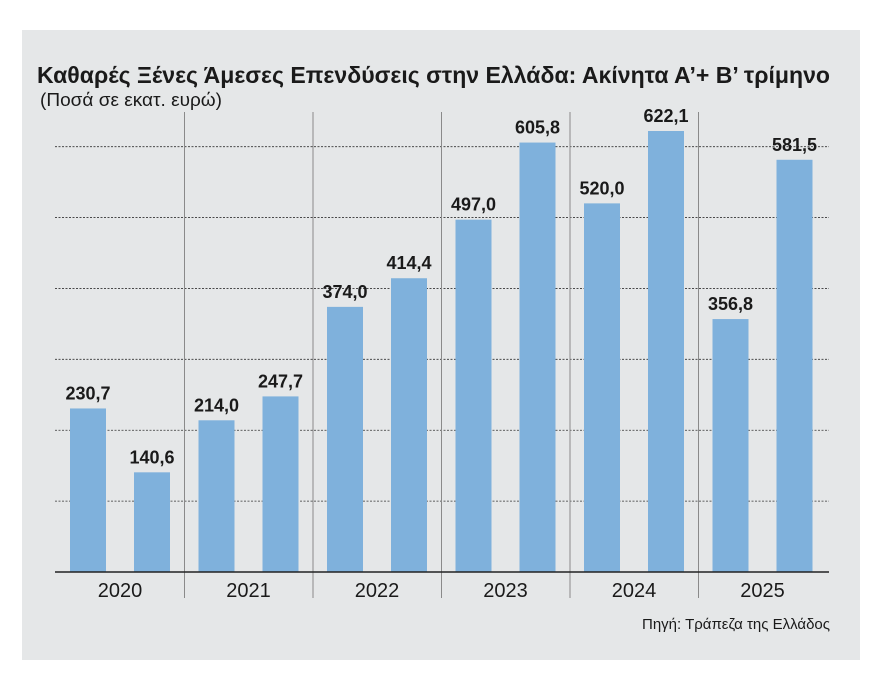  I want to click on source-note: Πηγή: Τράπεζα της Ελλάδος, so click(736, 624).